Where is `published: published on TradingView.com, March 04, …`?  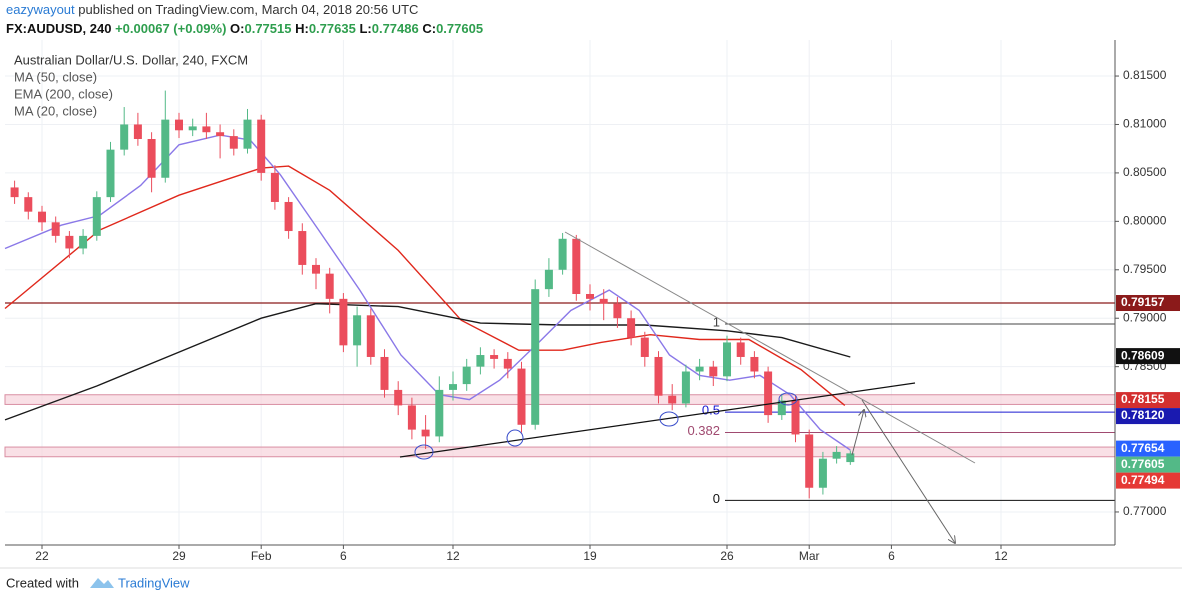 published: published on TradingView.com, March 04, … is located at coordinates (248, 9).